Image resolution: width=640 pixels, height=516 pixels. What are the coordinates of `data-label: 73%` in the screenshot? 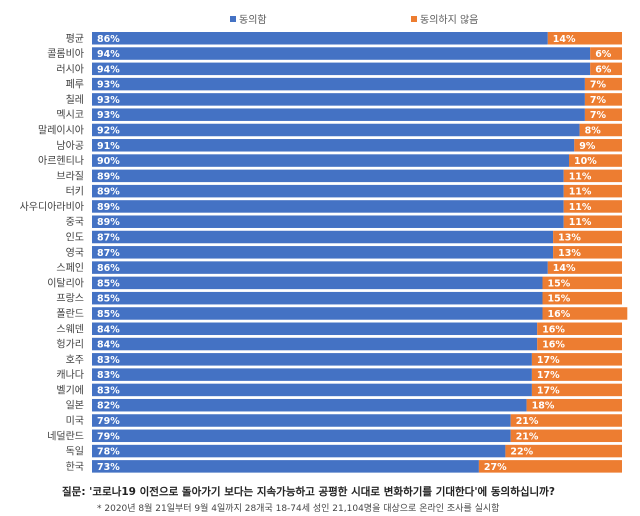 It's located at (108, 467).